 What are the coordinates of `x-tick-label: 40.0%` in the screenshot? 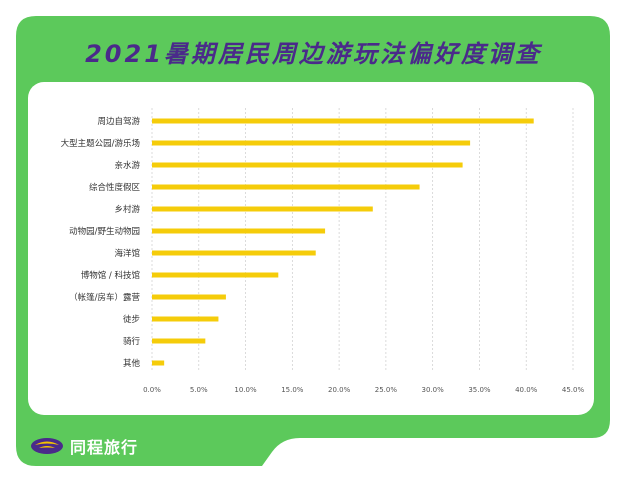 It's located at (526, 390).